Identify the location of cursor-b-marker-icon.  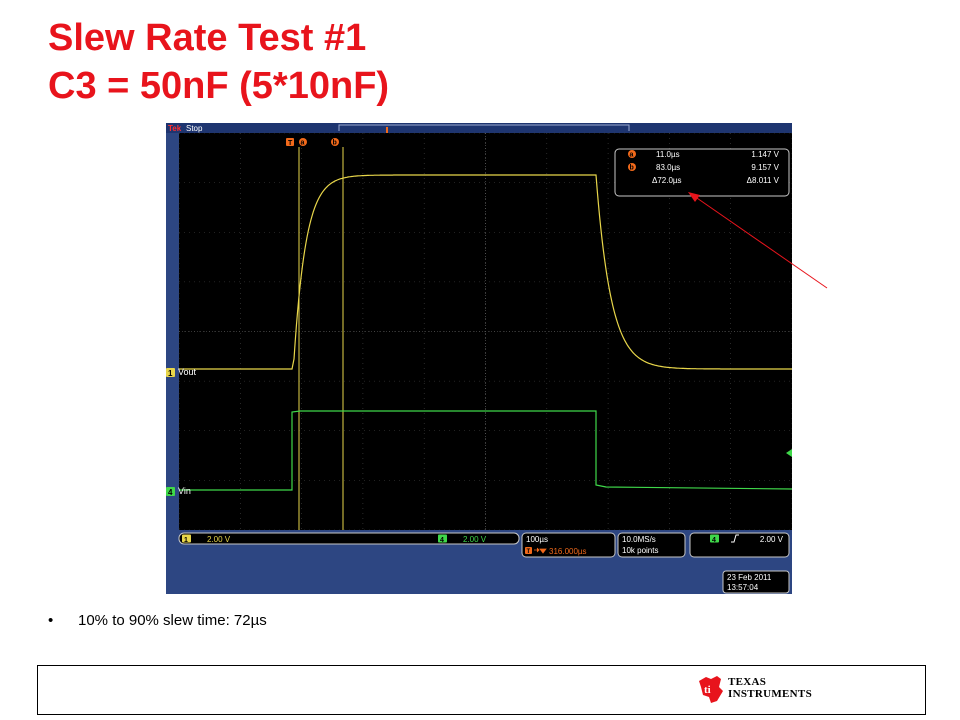
(335, 142).